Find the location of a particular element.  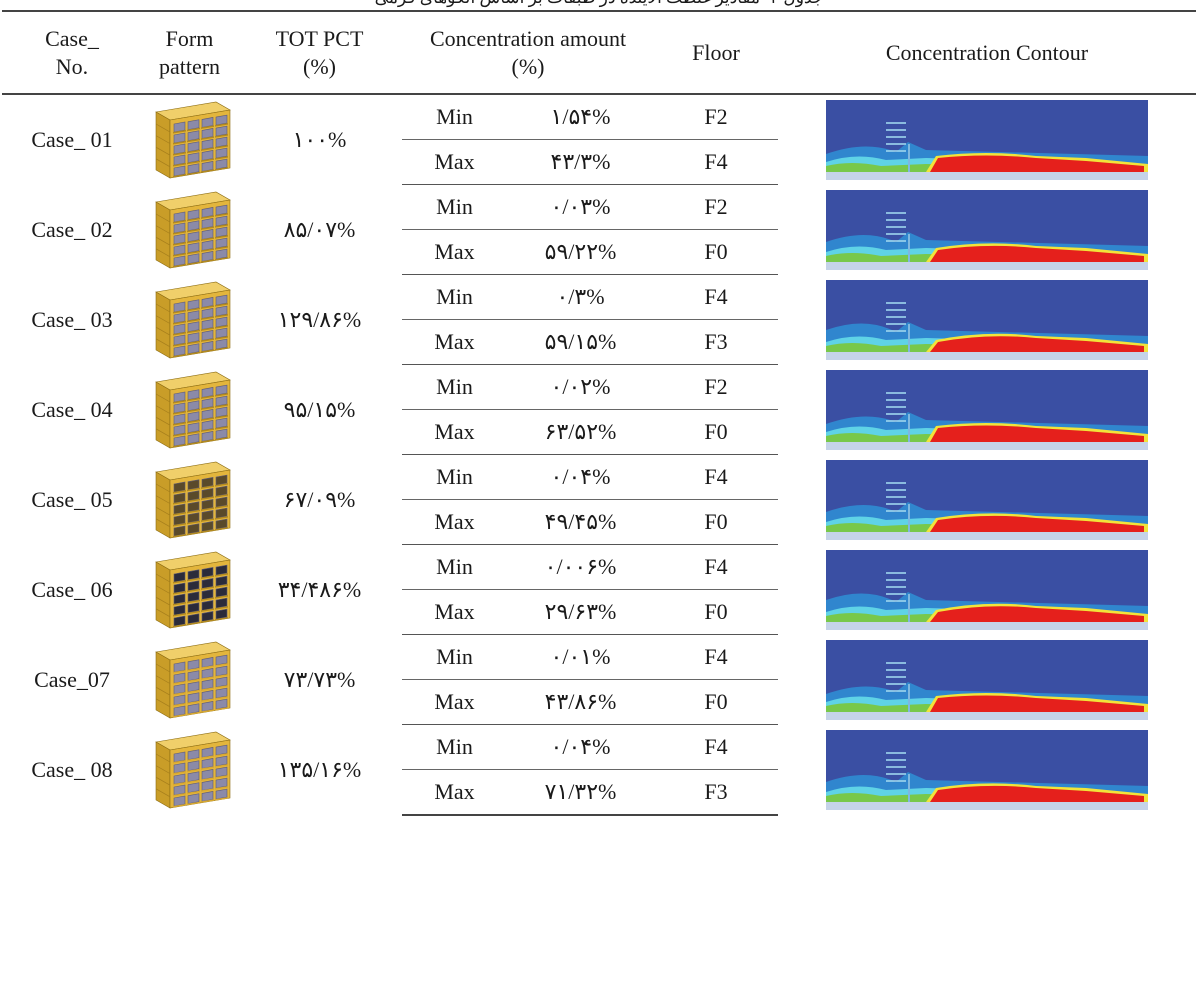

header-case: Case_ No. is located at coordinates (72, 52).